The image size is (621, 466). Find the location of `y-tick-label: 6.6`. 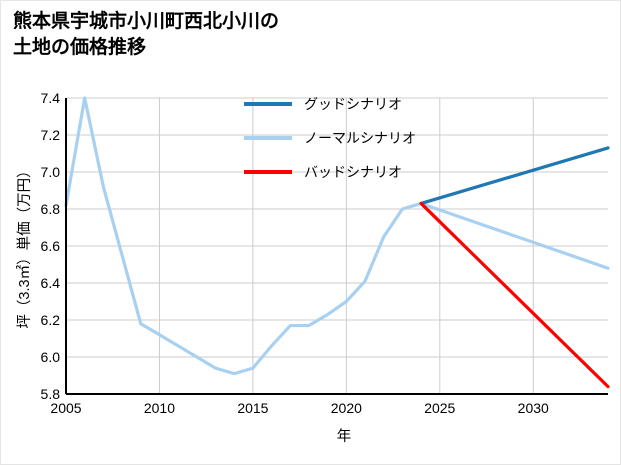

y-tick-label: 6.6 is located at coordinates (51, 246).